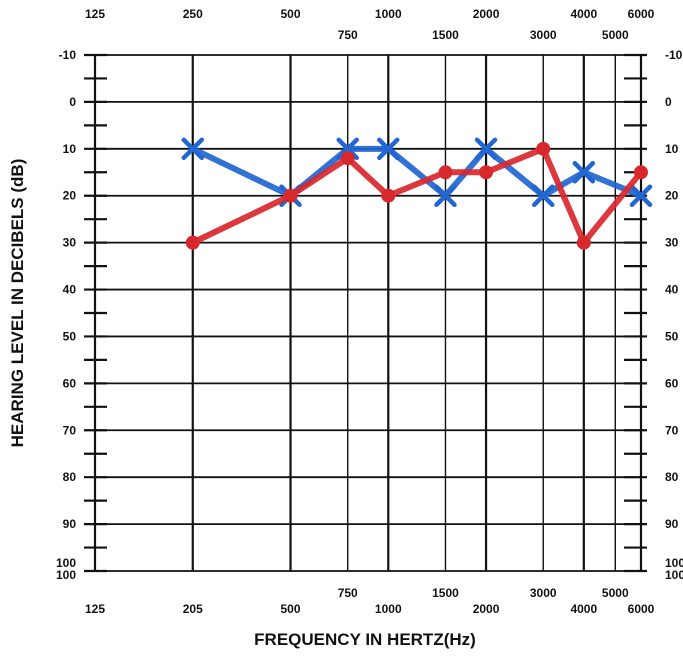 This screenshot has width=683, height=656. I want to click on y-tick-label-right: 10, so click(672, 149).